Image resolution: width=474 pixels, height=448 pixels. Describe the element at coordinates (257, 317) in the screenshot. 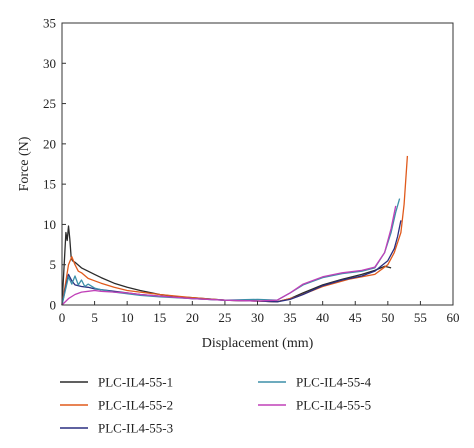

I see `x-tick-label: 30` at that location.